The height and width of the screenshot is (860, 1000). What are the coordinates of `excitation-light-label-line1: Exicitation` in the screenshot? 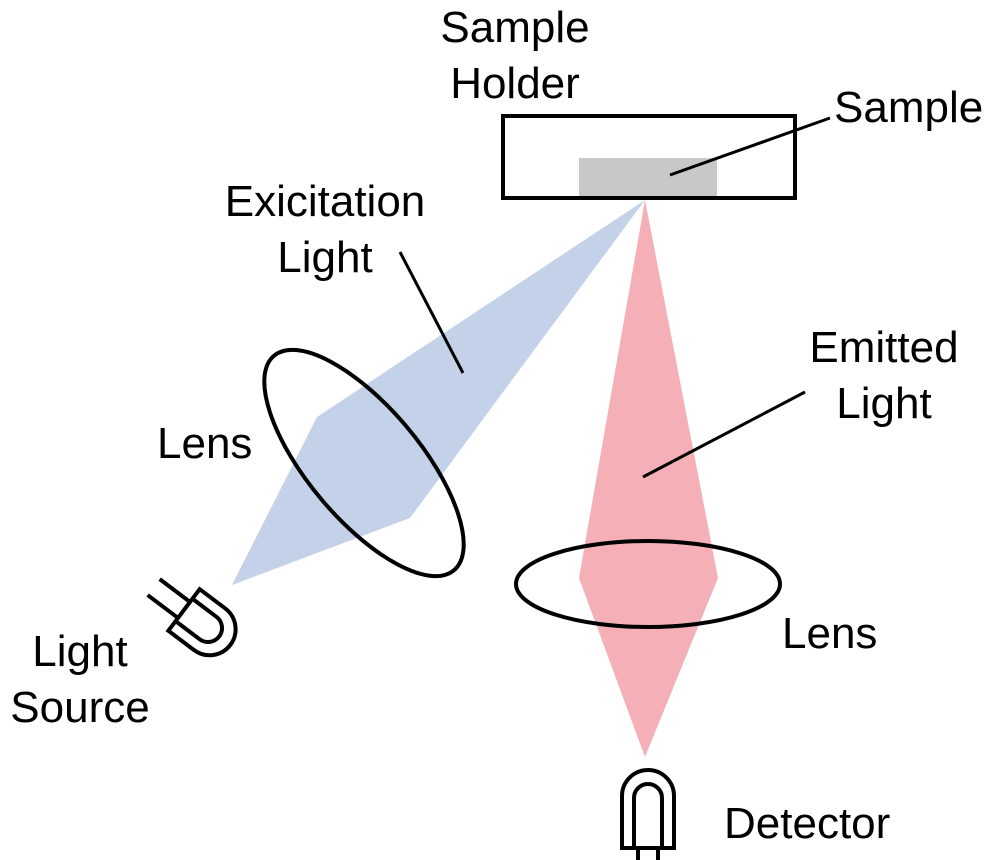 It's located at (325, 201).